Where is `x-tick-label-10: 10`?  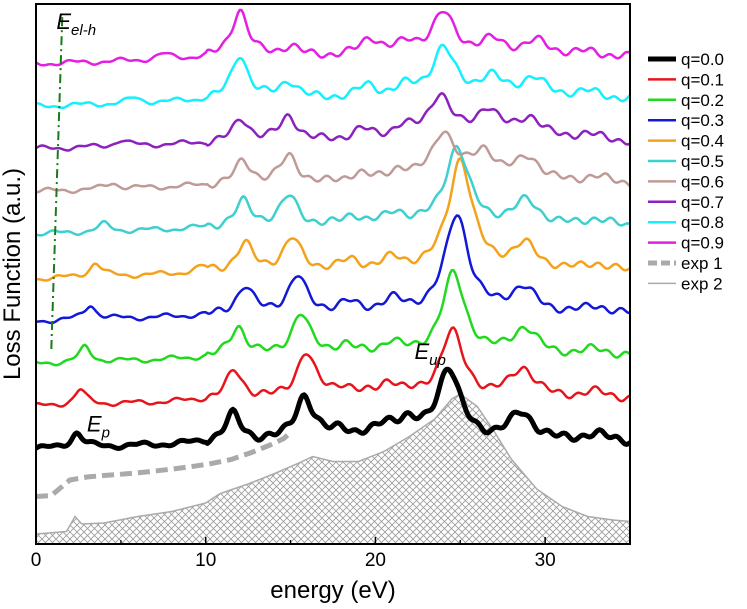 x-tick-label-10: 10 is located at coordinates (205, 560).